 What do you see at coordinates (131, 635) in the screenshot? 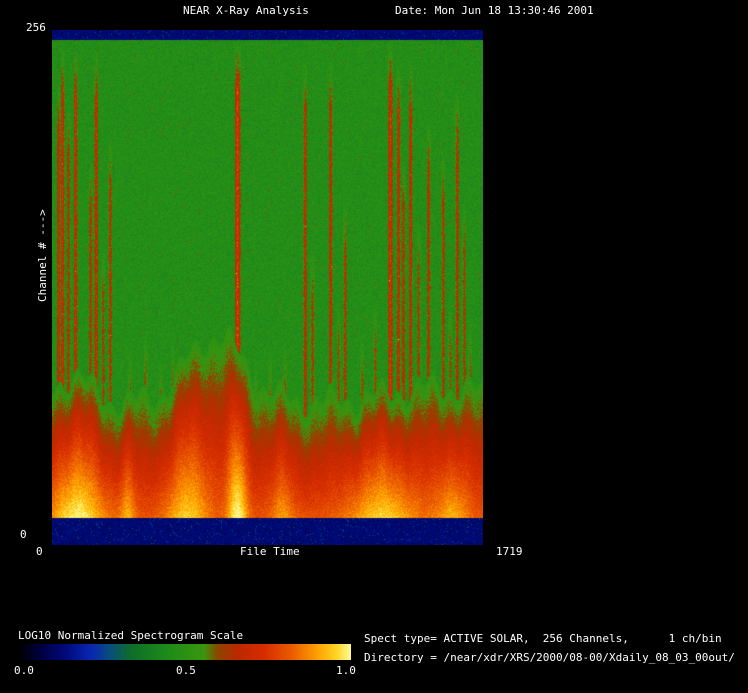
I see `colorbar-title: LOG10 Normalized Spectrogram Scale` at bounding box center [131, 635].